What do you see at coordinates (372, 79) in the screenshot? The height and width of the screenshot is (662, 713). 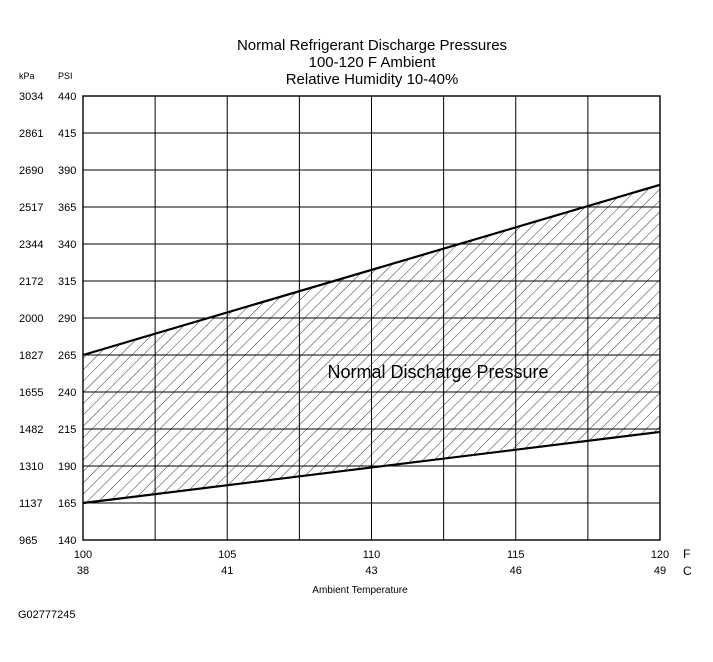 I see `chart-subtitle-humidity: Relative Humidity 10-40%` at bounding box center [372, 79].